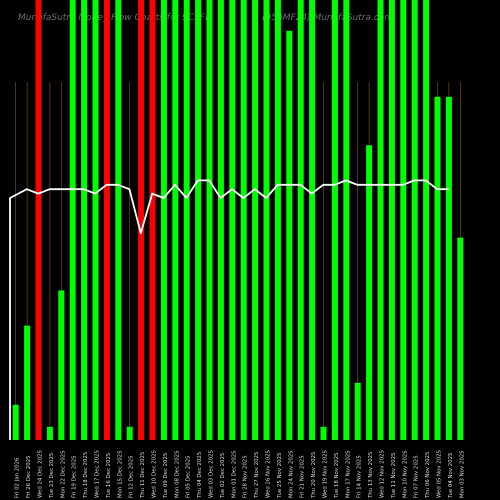 Image resolution: width=500 pixels, height=500 pixels. What do you see at coordinates (41, 474) in the screenshot?
I see `x-tick-label: Wed 24 Dec 2025` at bounding box center [41, 474].